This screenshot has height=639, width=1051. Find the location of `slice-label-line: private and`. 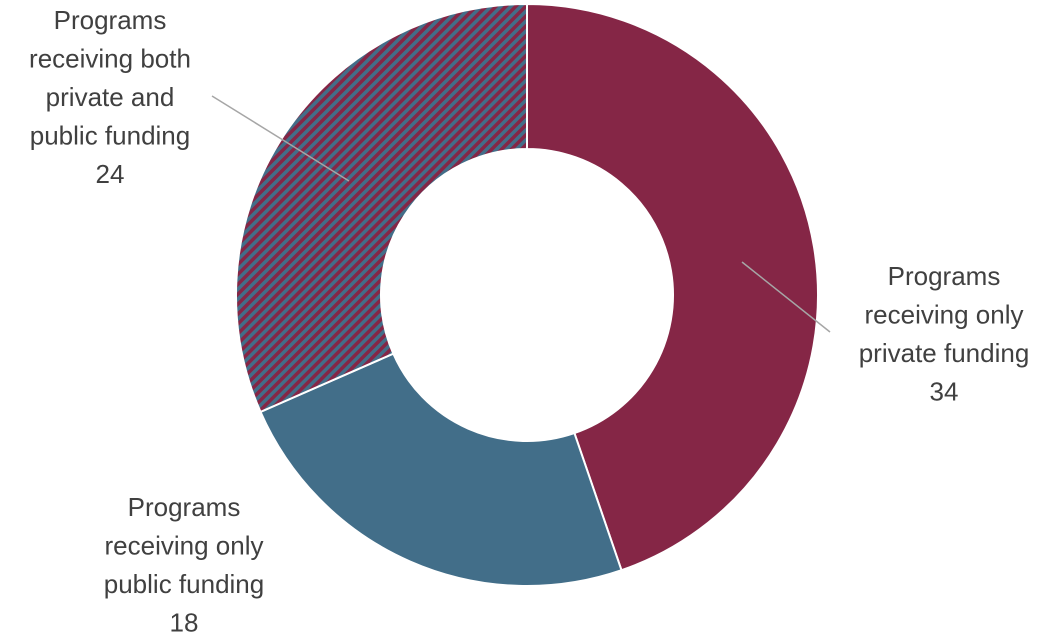

slice-label-line: private and is located at coordinates (110, 97).